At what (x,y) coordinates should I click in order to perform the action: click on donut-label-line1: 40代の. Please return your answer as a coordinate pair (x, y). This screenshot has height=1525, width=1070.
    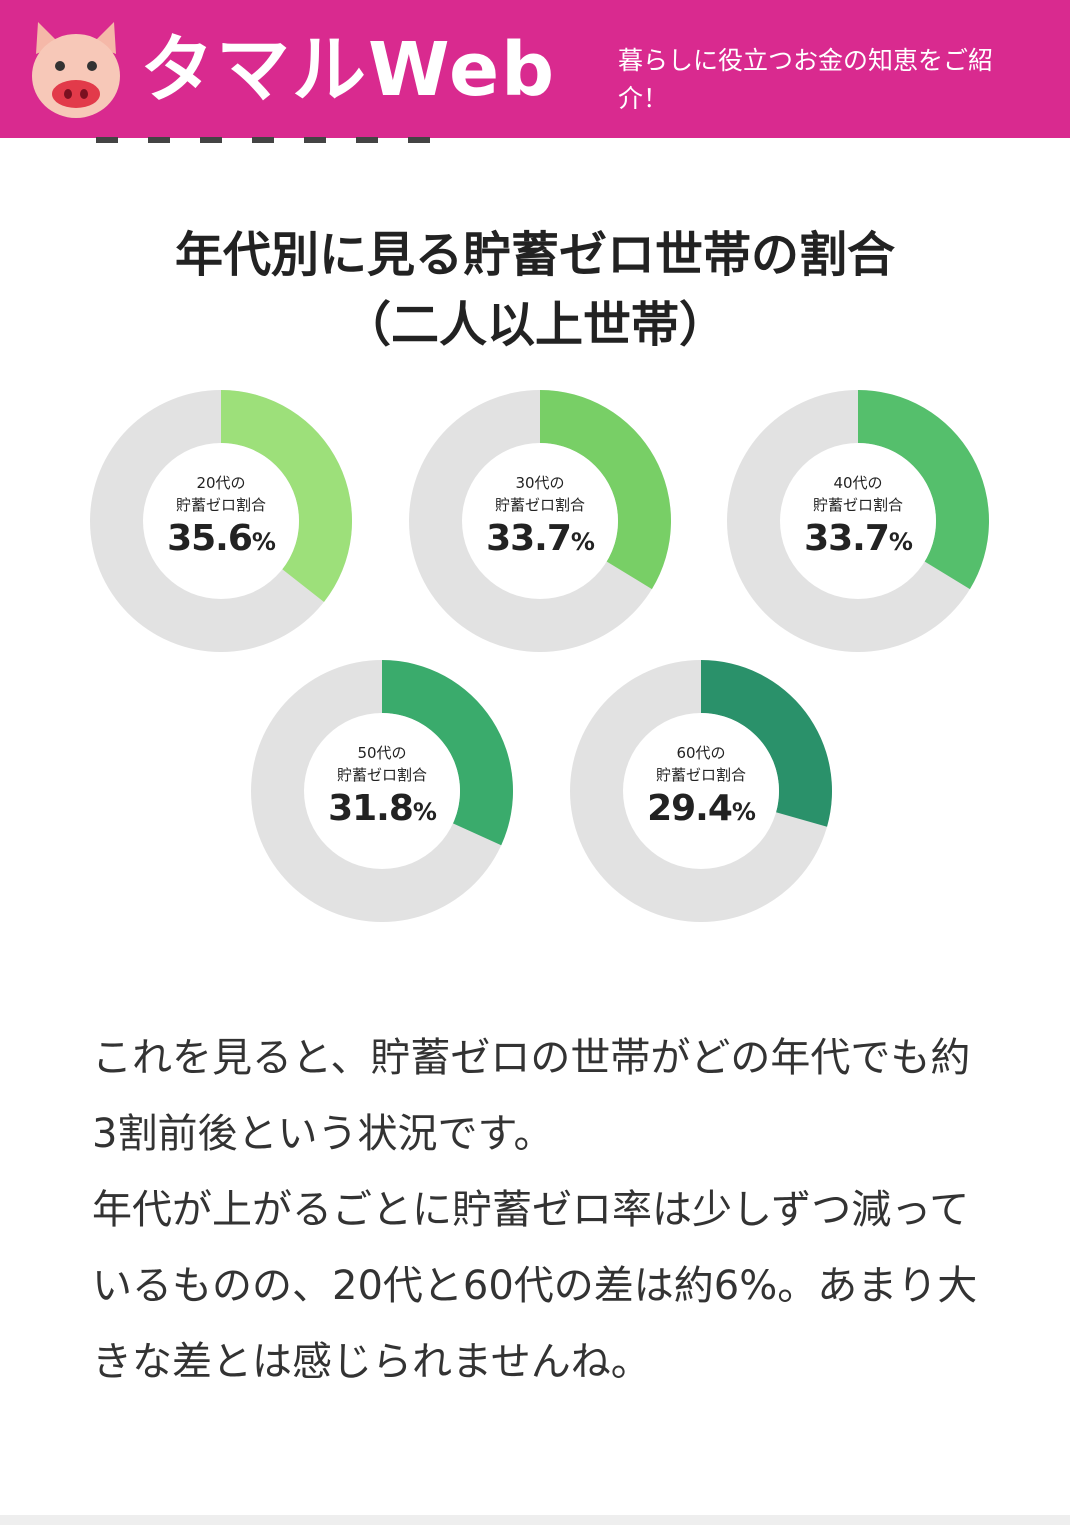
    Looking at the image, I should click on (858, 483).